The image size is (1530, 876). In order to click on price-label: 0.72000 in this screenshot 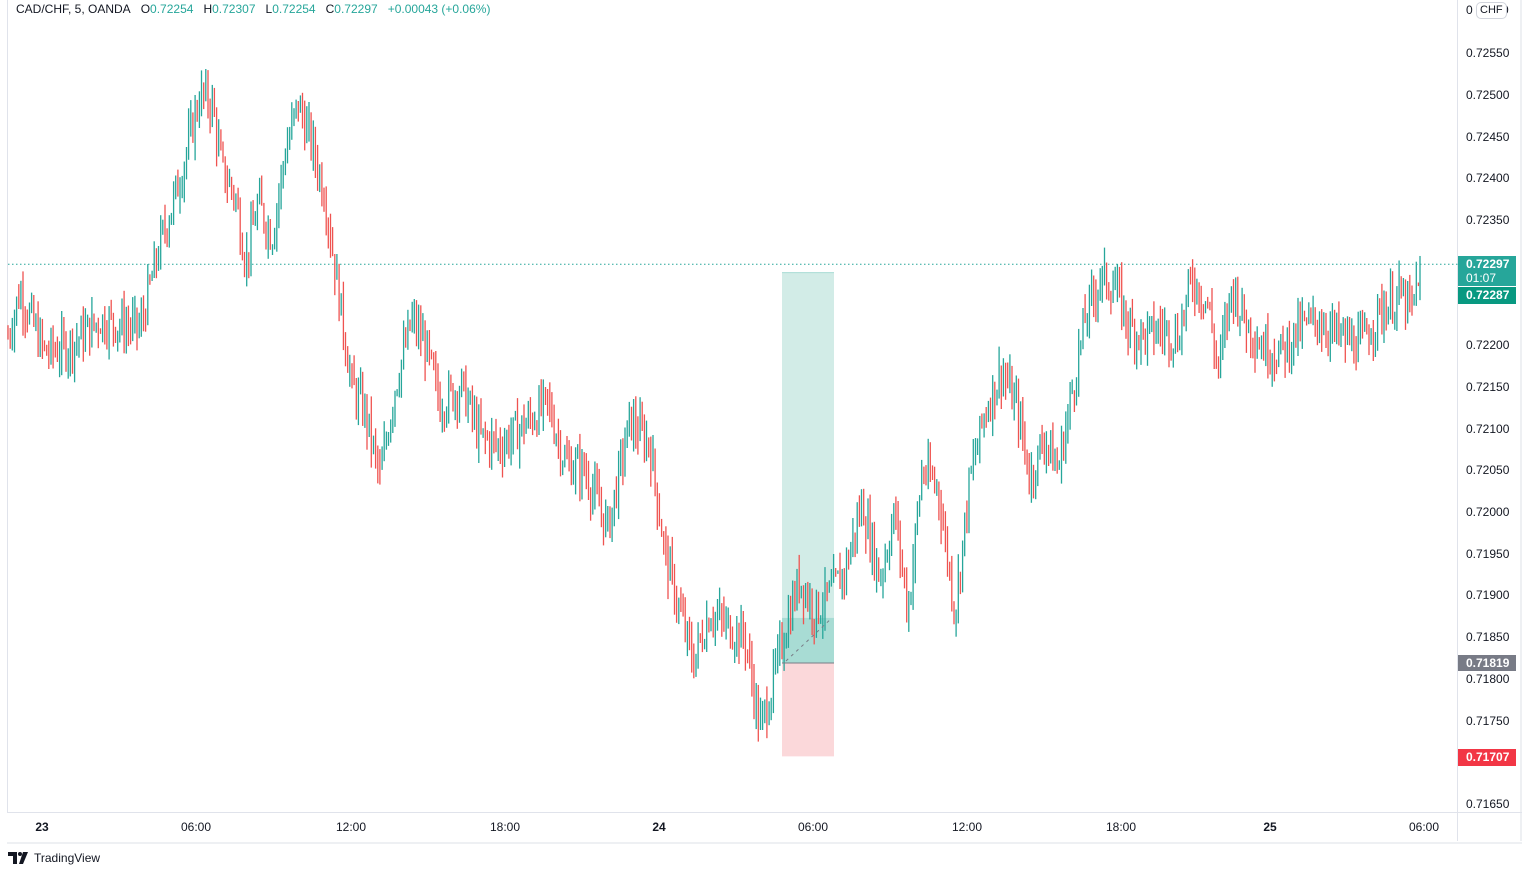, I will do `click(1488, 512)`.